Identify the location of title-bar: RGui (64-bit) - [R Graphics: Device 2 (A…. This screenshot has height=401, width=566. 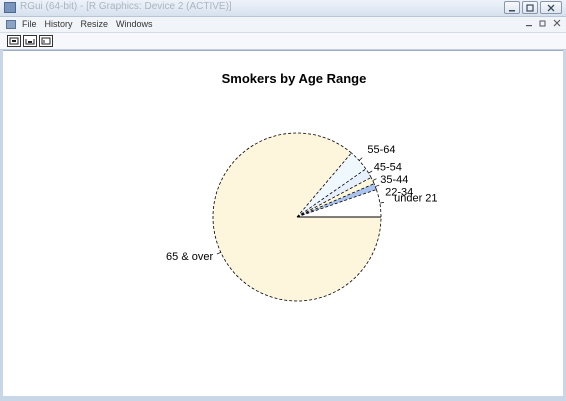
(283, 8).